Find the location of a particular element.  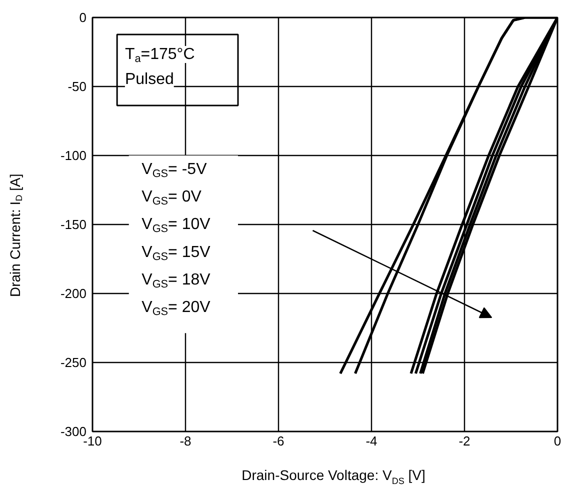

x-tick-label: -8 is located at coordinates (186, 441).